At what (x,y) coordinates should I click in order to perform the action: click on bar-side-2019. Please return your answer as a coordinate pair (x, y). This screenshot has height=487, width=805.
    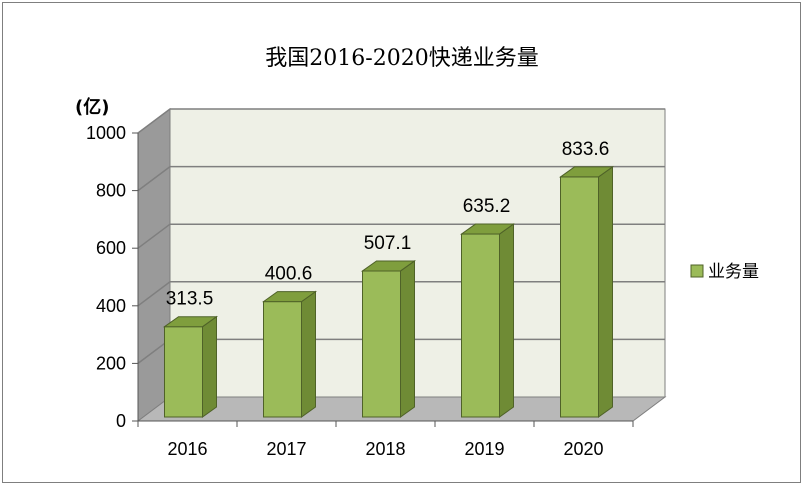
    Looking at the image, I should click on (506, 320).